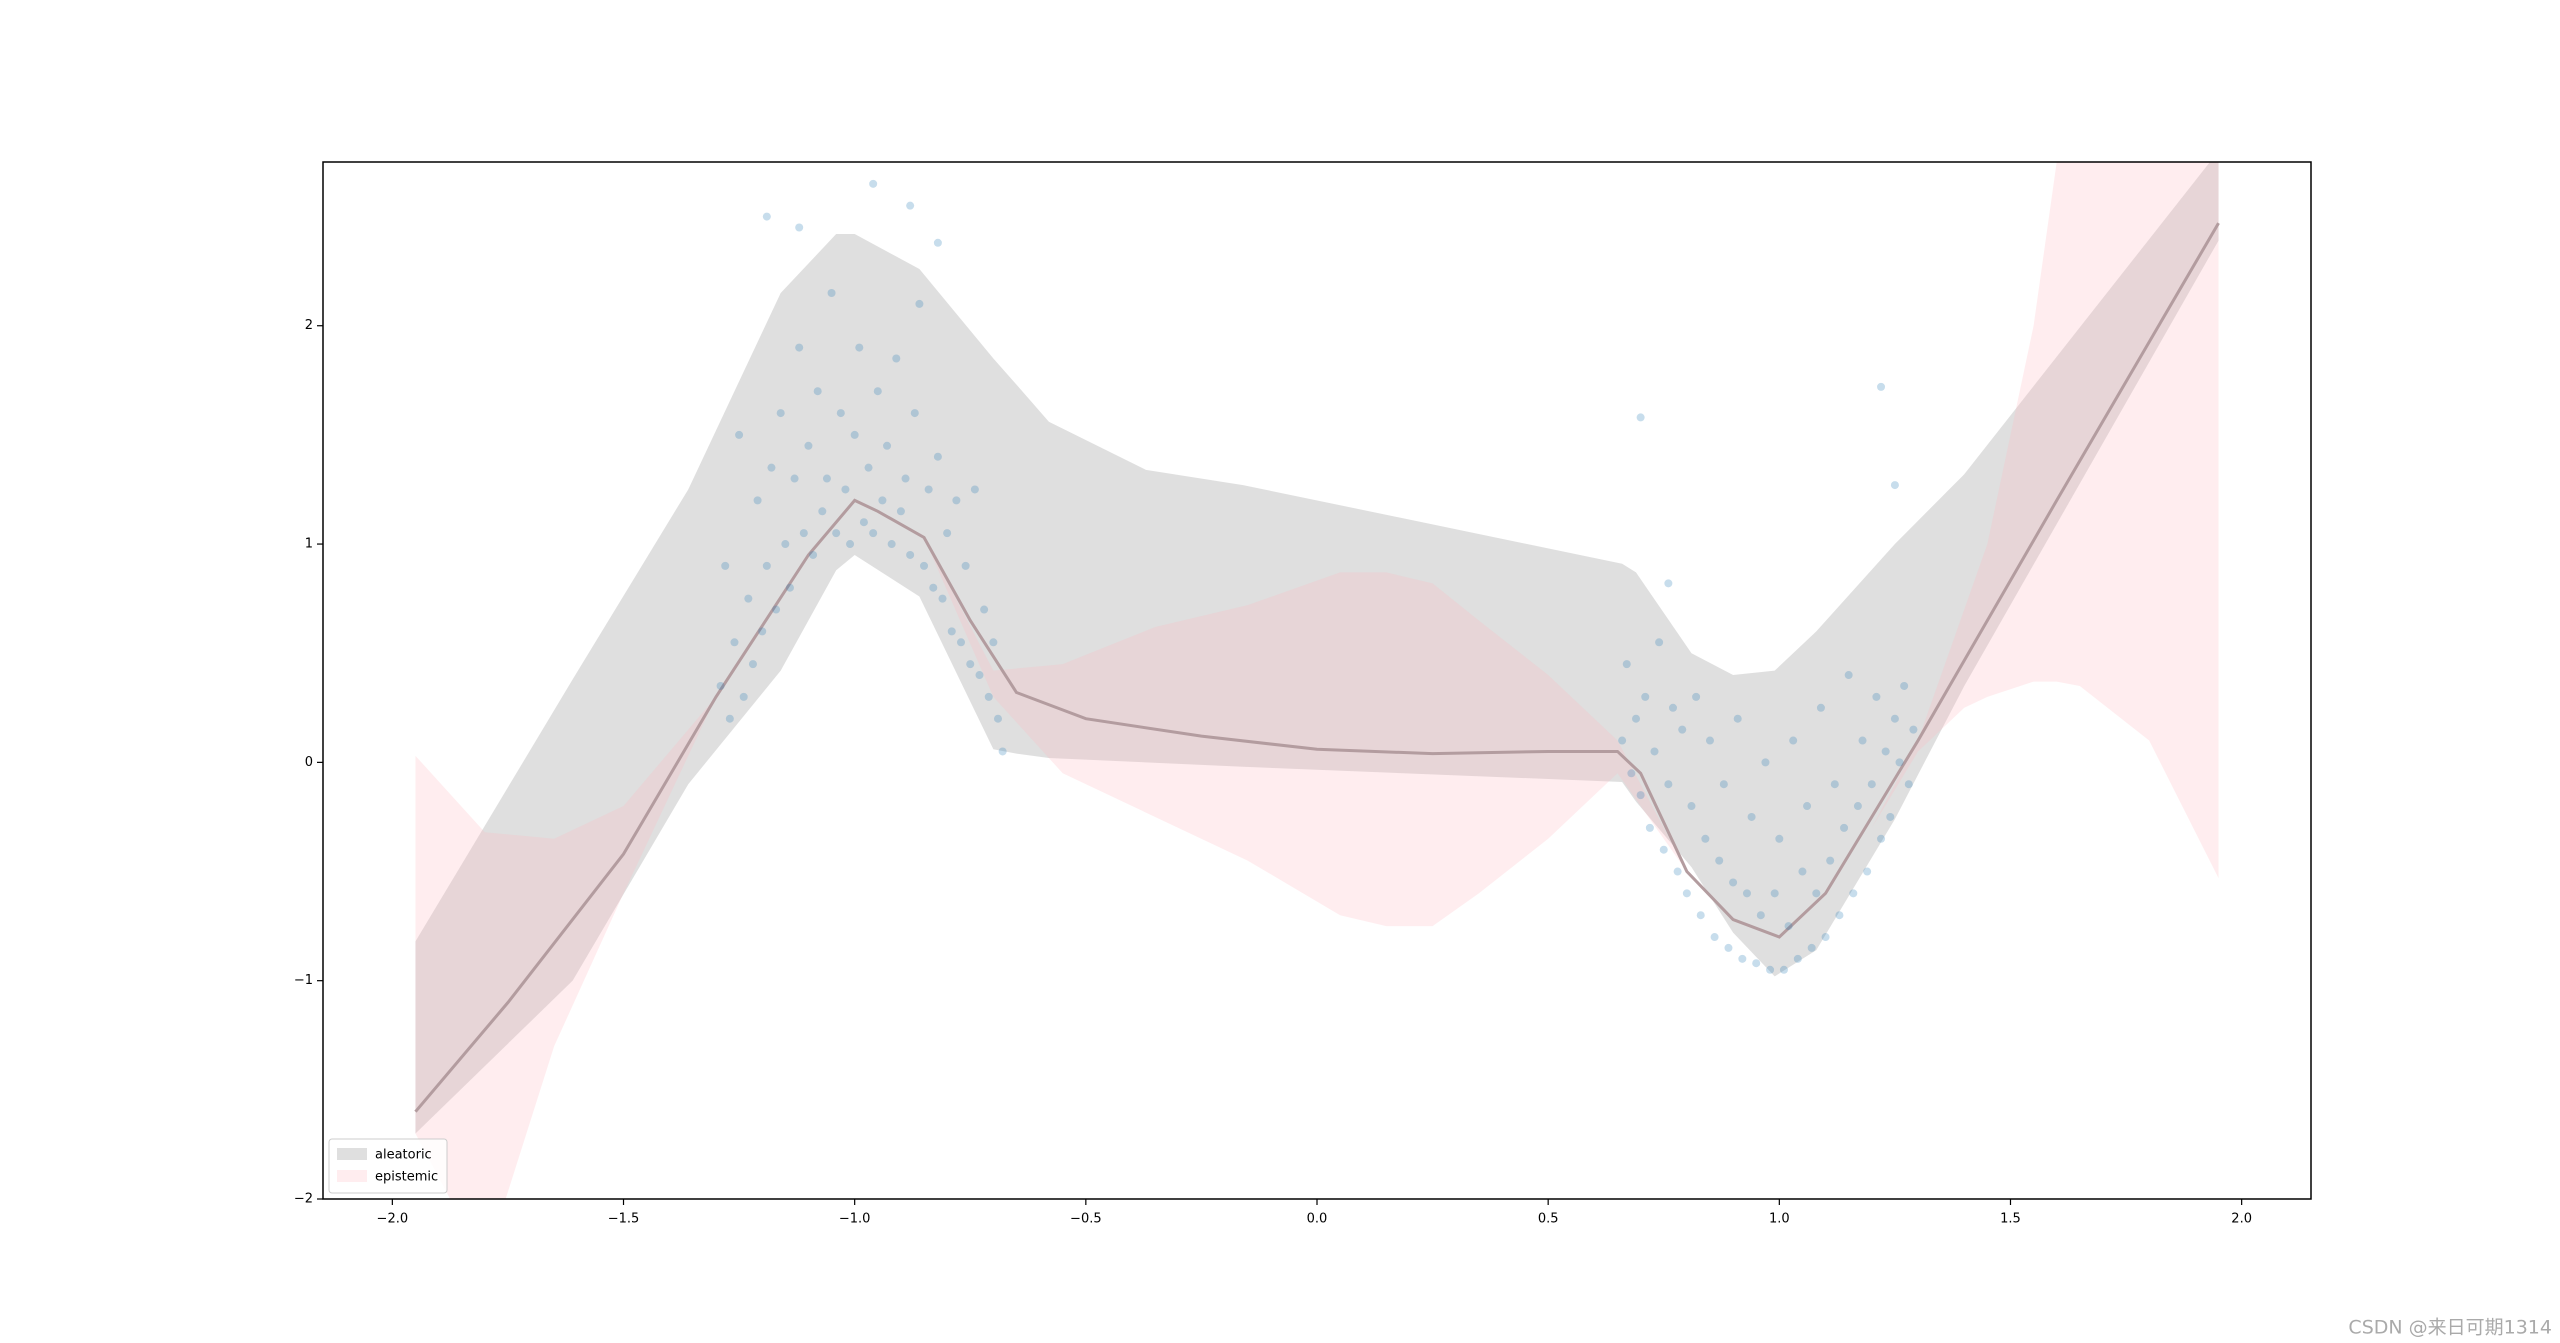 This screenshot has width=2560, height=1343. I want to click on legend-swatch, so click(352, 1154).